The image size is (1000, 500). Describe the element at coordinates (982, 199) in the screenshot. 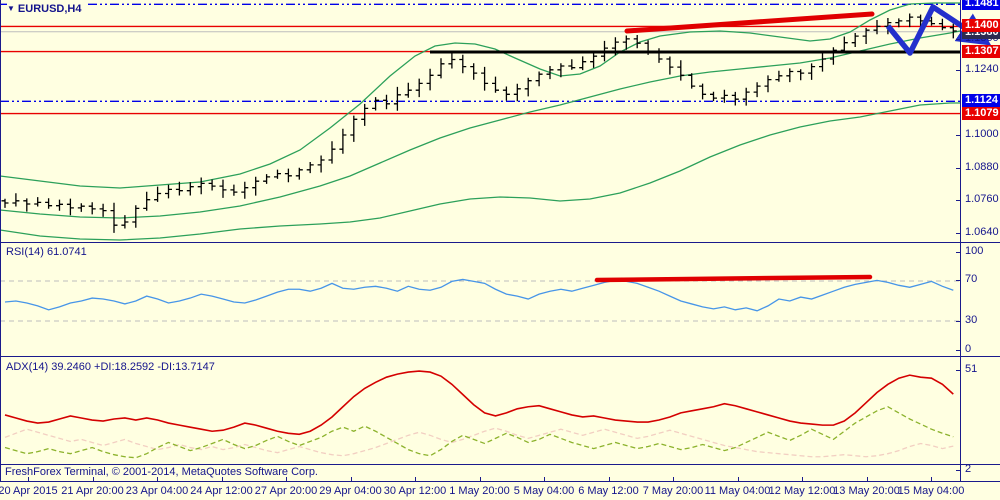

I see `price-axis-label-1.0760: 1.0760` at that location.